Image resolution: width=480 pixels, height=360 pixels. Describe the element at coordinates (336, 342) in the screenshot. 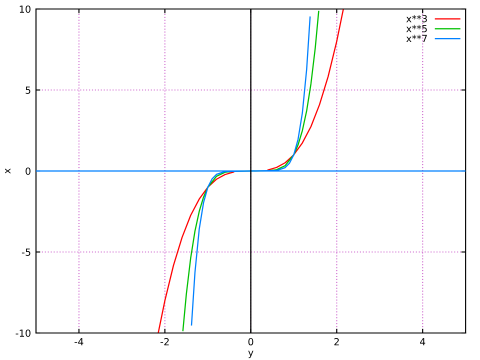

I see `x-tick-label: 2` at that location.